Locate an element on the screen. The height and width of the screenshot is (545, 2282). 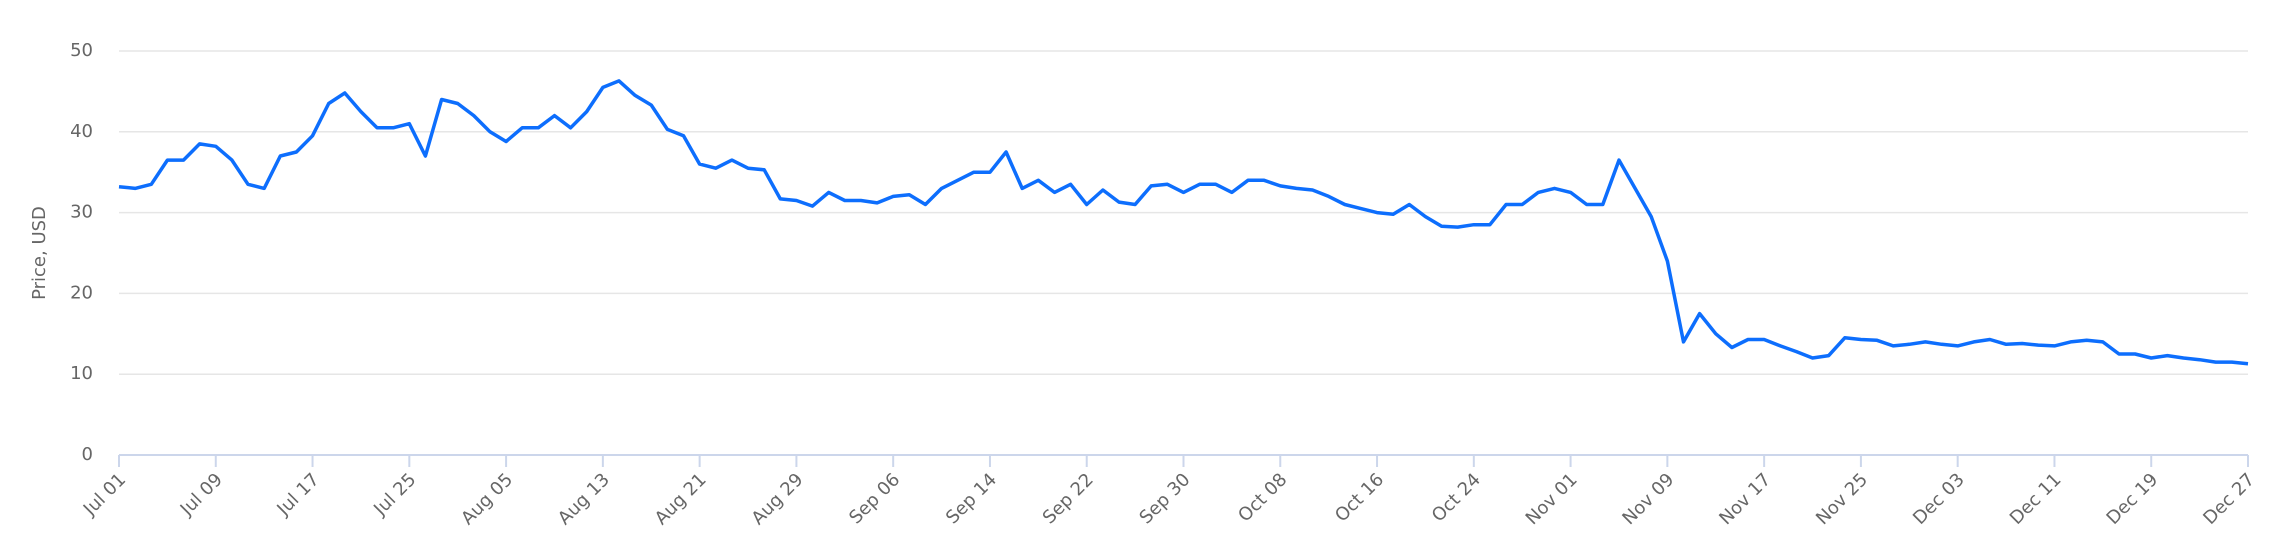
x-tick-label: Aug 29 is located at coordinates (778, 499).